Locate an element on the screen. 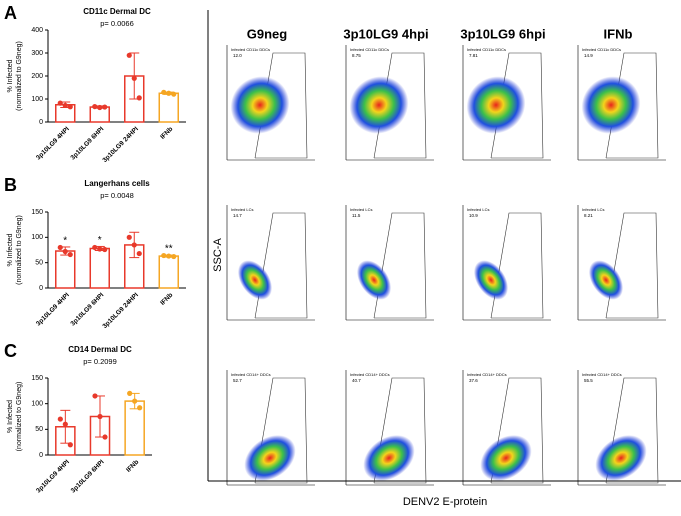 The width and height of the screenshot is (681, 516). panel-letter: B is located at coordinates (10, 185).